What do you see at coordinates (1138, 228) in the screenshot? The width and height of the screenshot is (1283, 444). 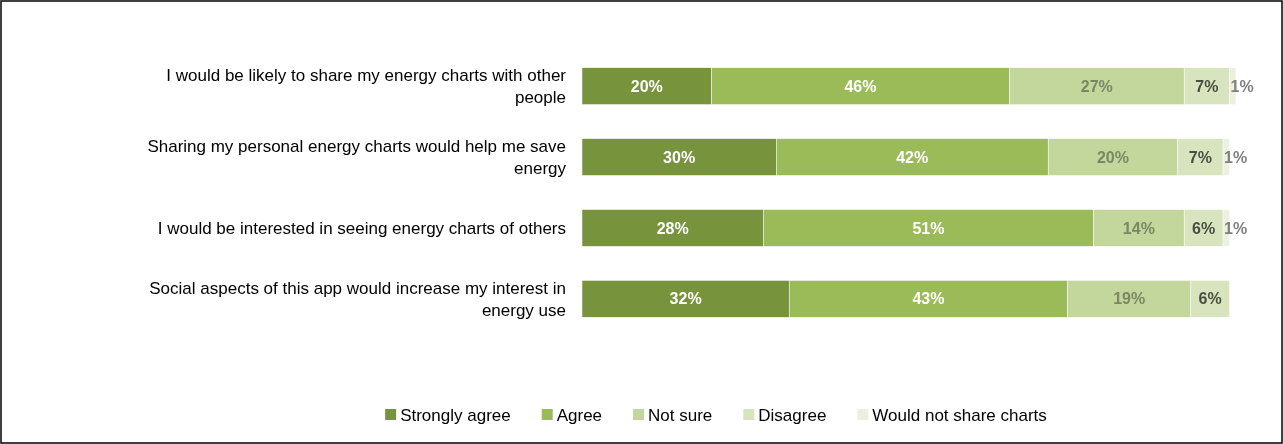 I see `data-label: 14%` at bounding box center [1138, 228].